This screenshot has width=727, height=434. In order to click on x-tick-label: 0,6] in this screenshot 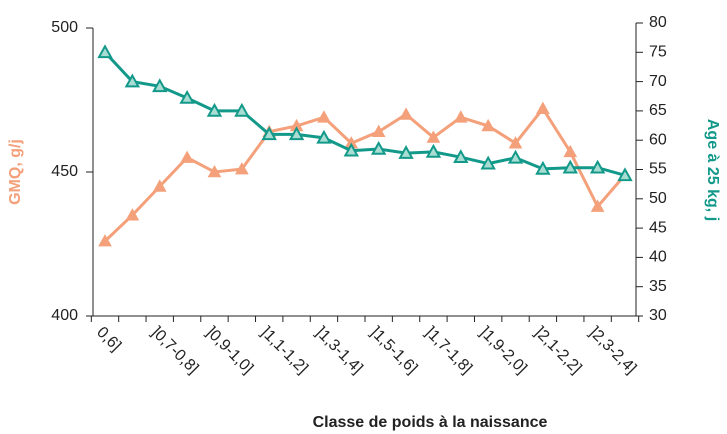, I will do `click(108, 339)`.